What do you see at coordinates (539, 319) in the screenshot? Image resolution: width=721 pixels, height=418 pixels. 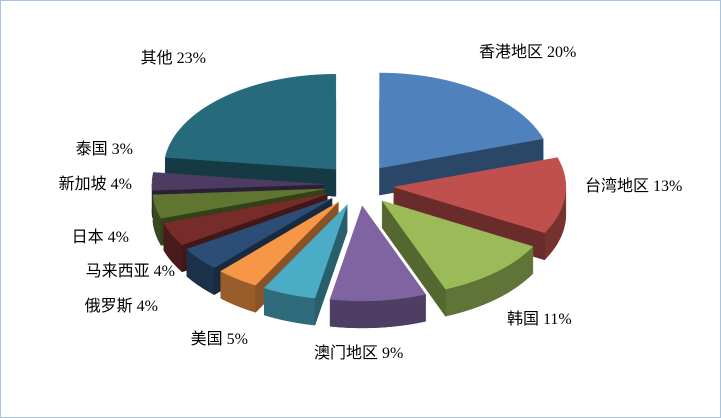 I see `slice-label-2: 韩国 11%` at bounding box center [539, 319].